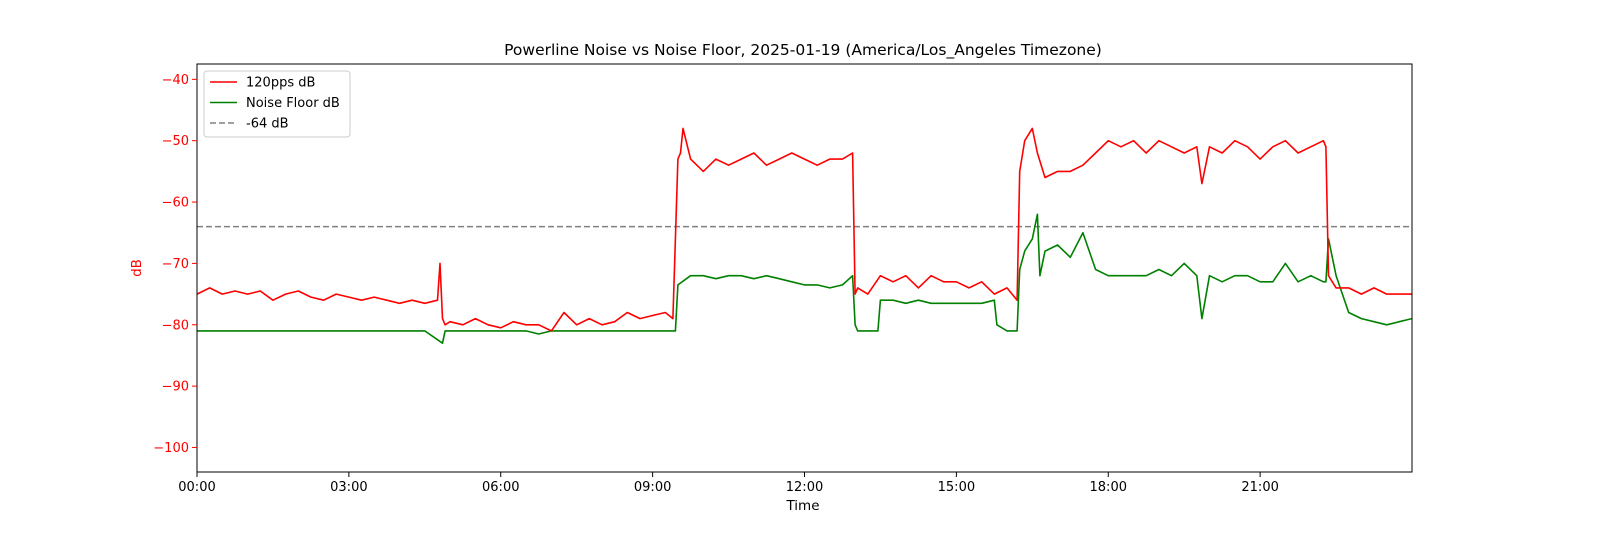  What do you see at coordinates (802, 506) in the screenshot?
I see `x-axis-title: Time` at bounding box center [802, 506].